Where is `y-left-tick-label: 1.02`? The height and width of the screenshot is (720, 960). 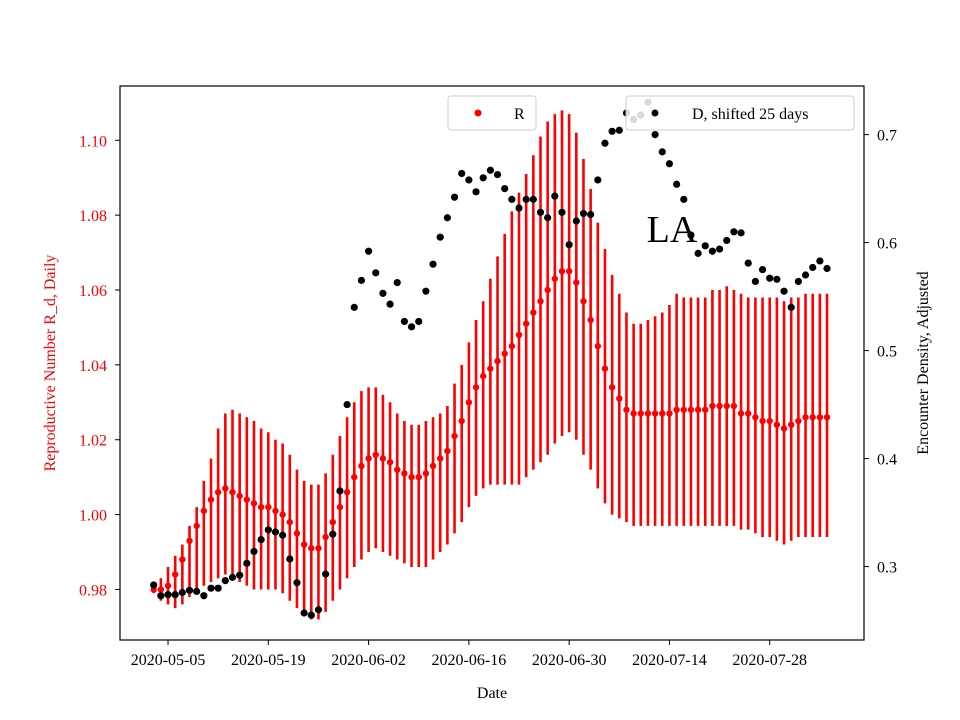 y-left-tick-label: 1.02 is located at coordinates (93, 441).